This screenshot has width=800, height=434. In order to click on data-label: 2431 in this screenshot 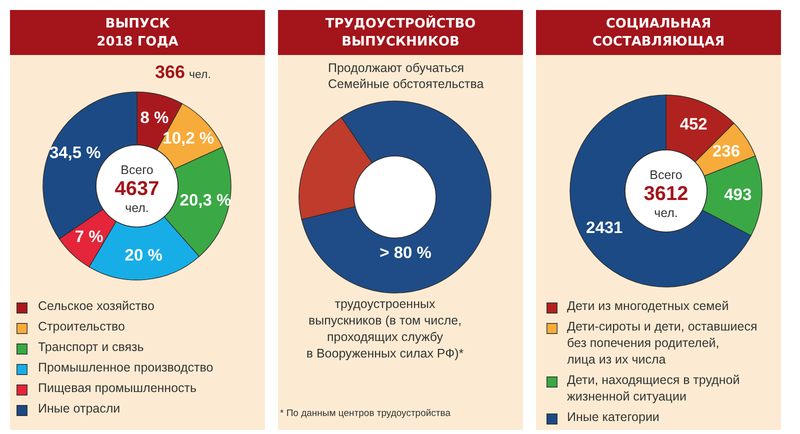, I will do `click(604, 228)`.